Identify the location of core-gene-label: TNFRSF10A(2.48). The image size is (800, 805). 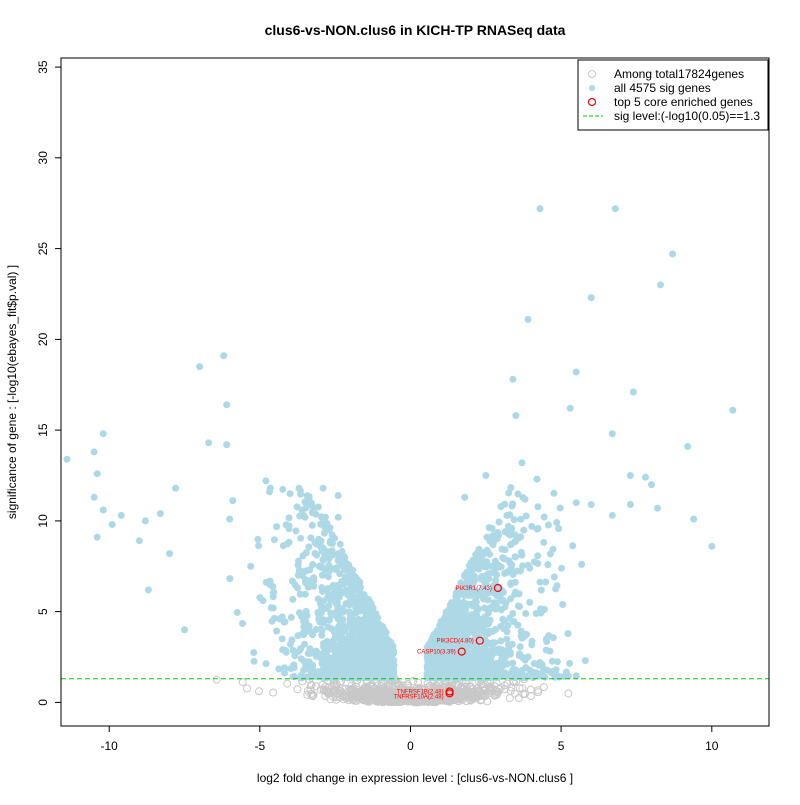
(419, 697).